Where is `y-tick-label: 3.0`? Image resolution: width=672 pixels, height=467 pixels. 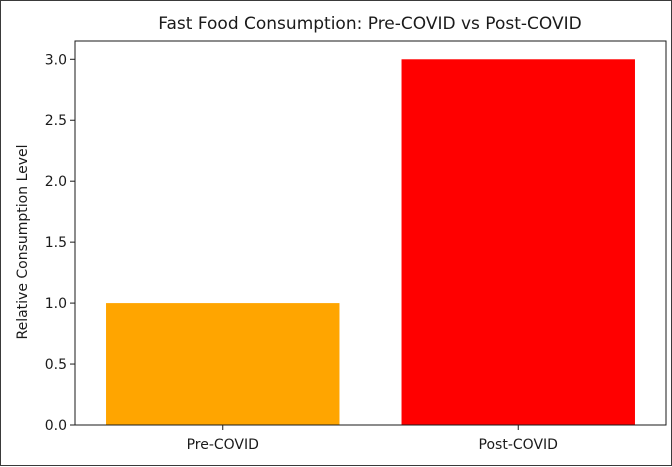 y-tick-label: 3.0 is located at coordinates (56, 60).